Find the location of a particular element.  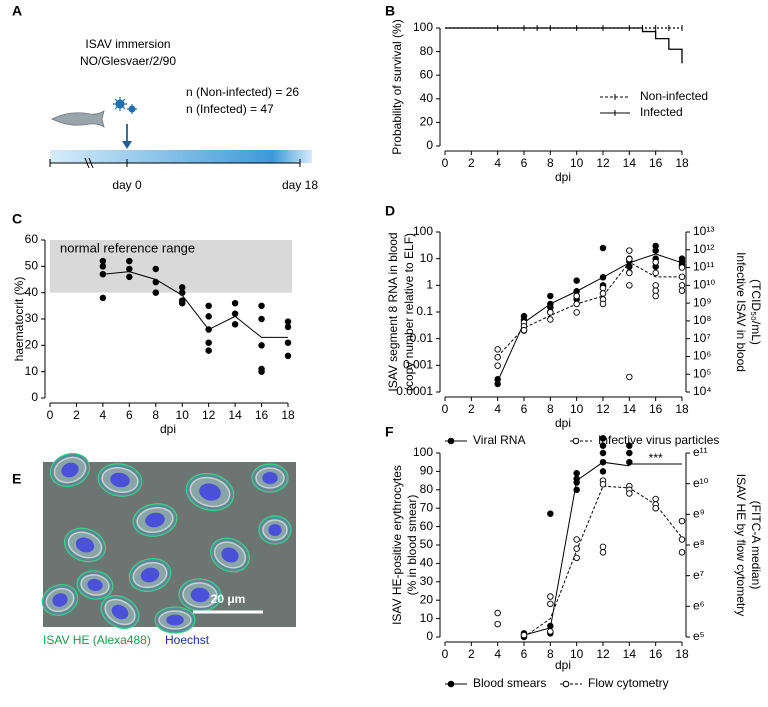

y-tick-label: 100 is located at coordinates (423, 231).